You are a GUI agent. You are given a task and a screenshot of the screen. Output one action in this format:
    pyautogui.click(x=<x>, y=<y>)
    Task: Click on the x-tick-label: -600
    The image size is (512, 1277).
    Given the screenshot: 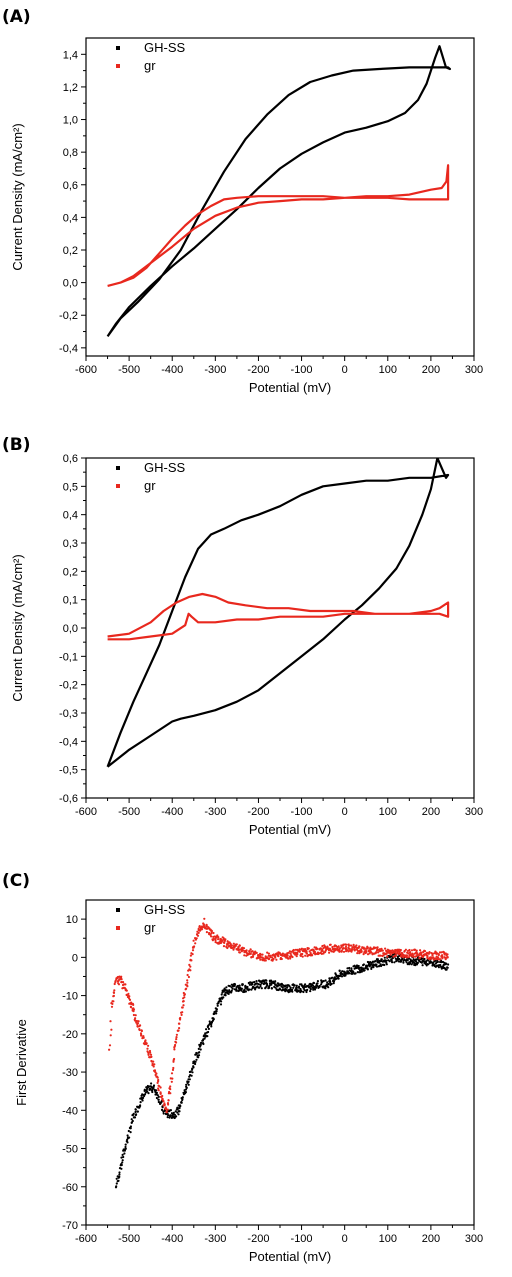 What is the action you would take?
    pyautogui.click(x=86, y=370)
    